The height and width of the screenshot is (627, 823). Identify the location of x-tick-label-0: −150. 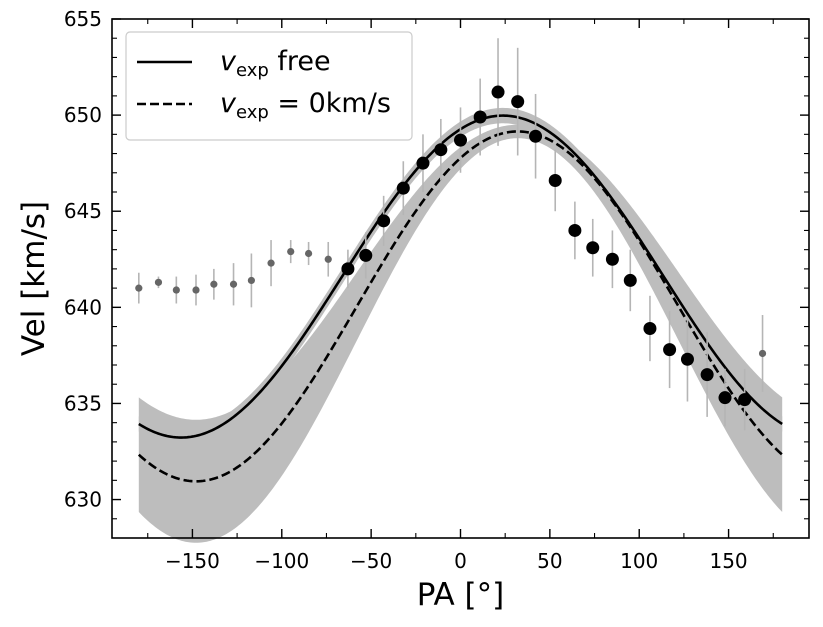
(192, 561).